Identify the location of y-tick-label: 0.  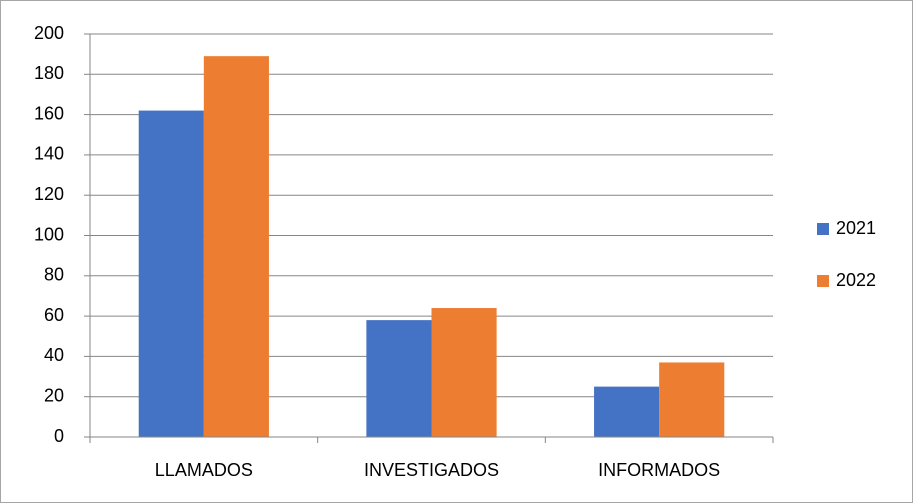
(59, 436).